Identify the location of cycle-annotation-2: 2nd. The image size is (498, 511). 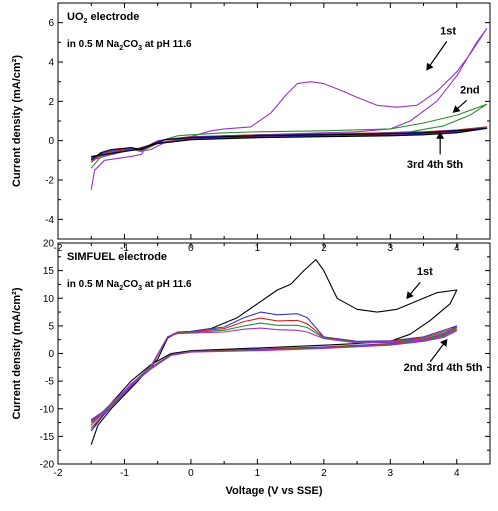
(470, 90).